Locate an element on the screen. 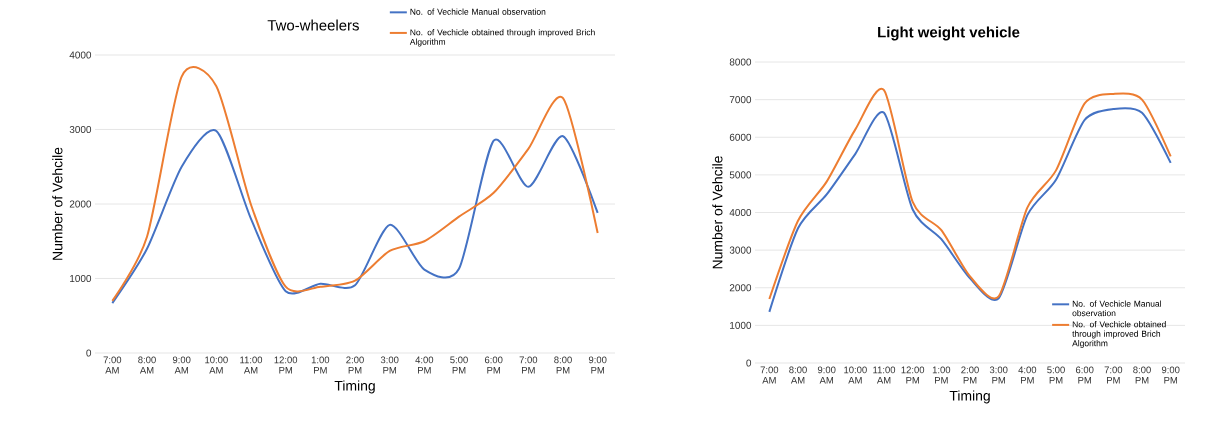 This screenshot has height=448, width=1226. y-tick-label: 5000 is located at coordinates (740, 175).